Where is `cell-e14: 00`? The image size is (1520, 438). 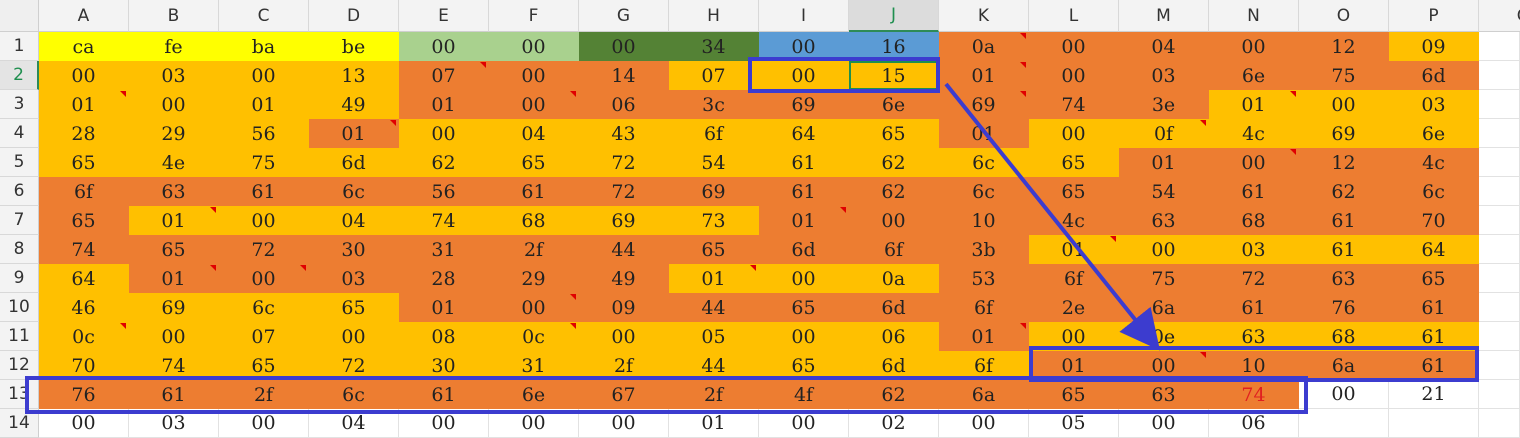 cell-e14: 00 is located at coordinates (444, 423).